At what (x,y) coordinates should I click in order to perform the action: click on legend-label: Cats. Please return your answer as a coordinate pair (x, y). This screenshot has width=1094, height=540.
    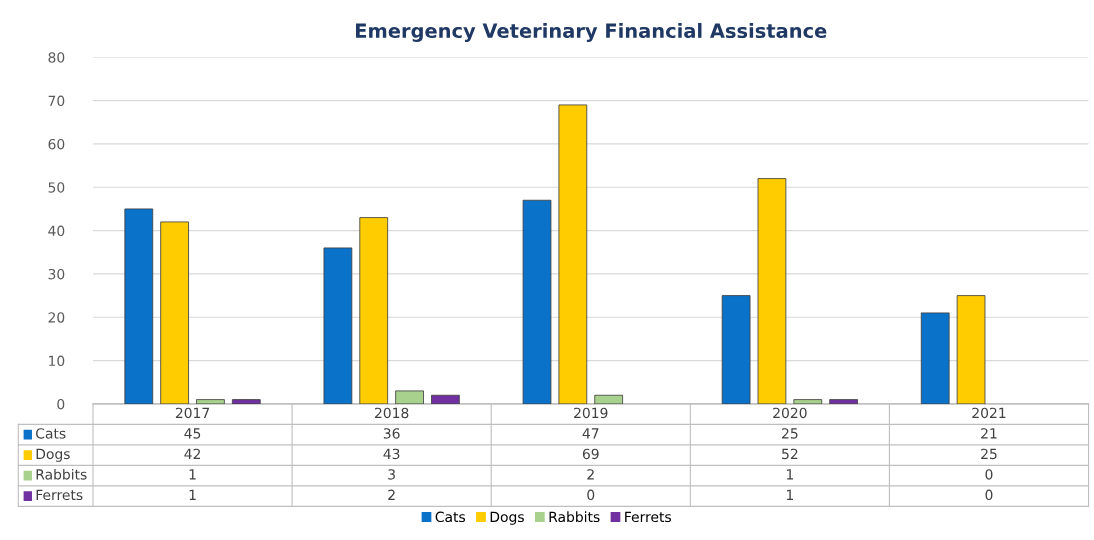
    Looking at the image, I should click on (51, 433).